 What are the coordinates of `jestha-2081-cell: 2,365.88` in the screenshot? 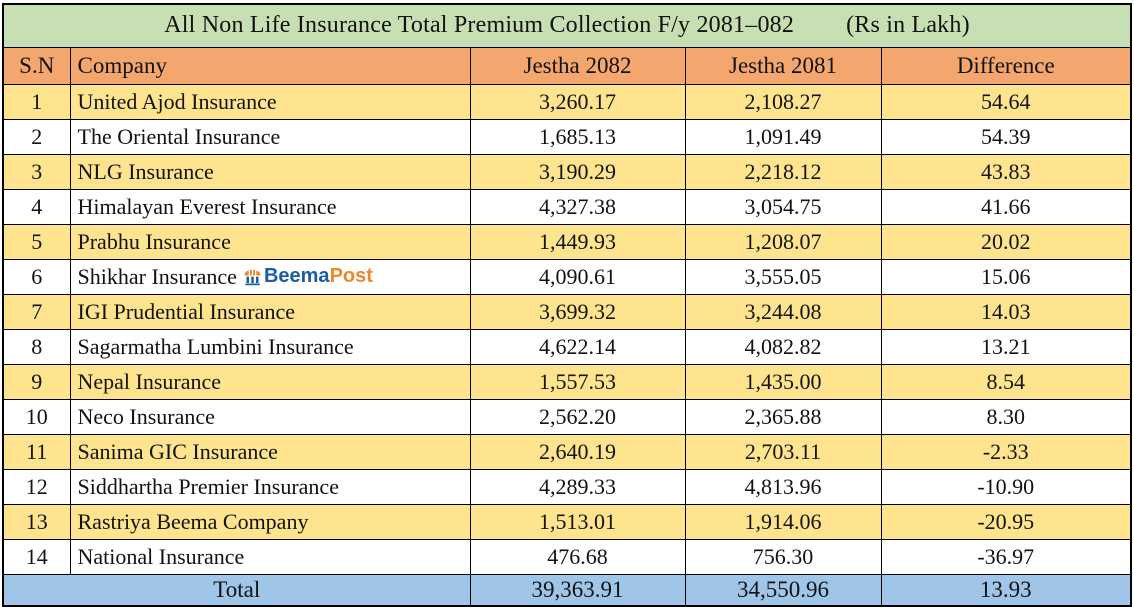 It's located at (783, 416).